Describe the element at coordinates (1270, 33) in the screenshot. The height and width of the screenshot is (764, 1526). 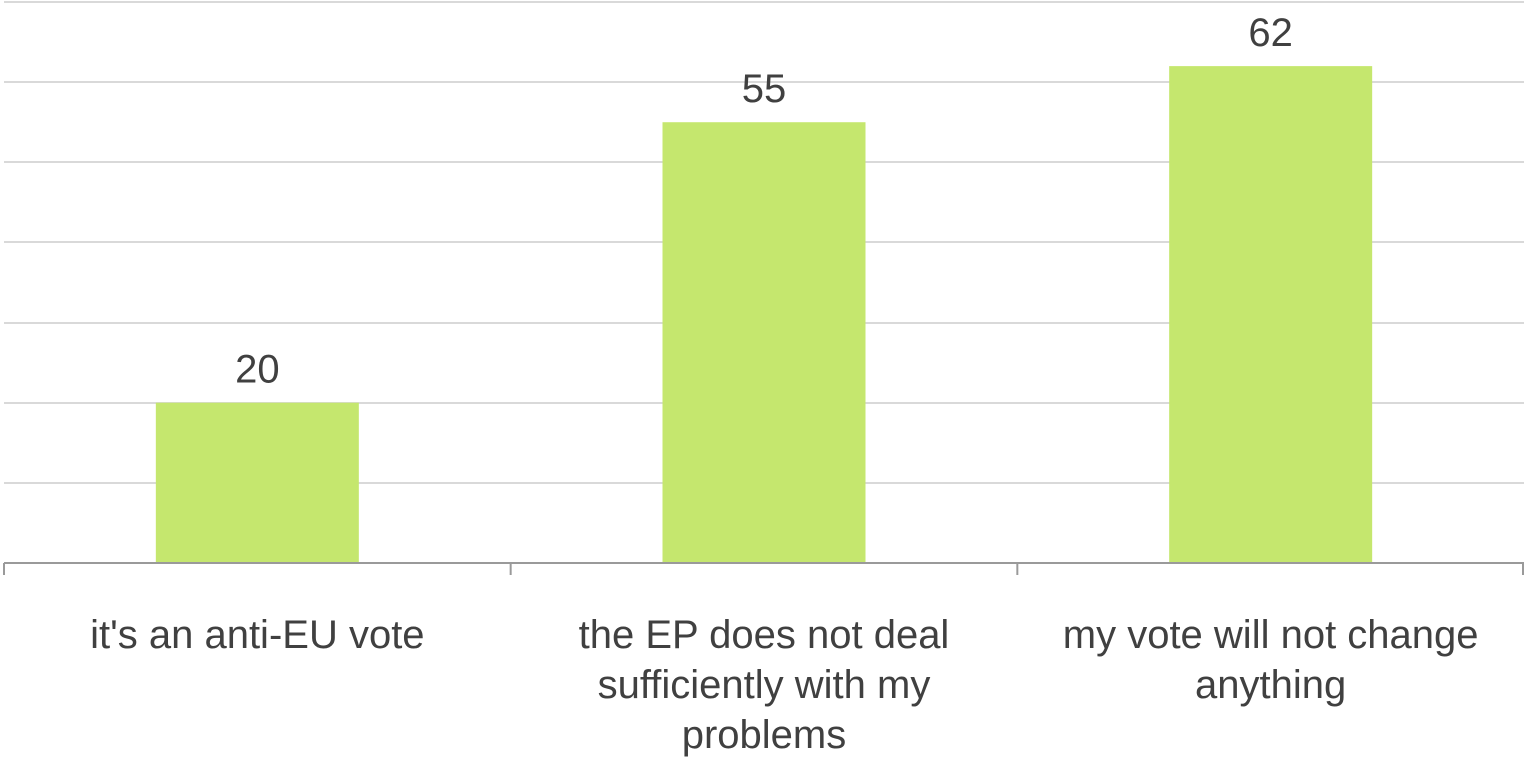
I see `data-label-2: 62` at that location.